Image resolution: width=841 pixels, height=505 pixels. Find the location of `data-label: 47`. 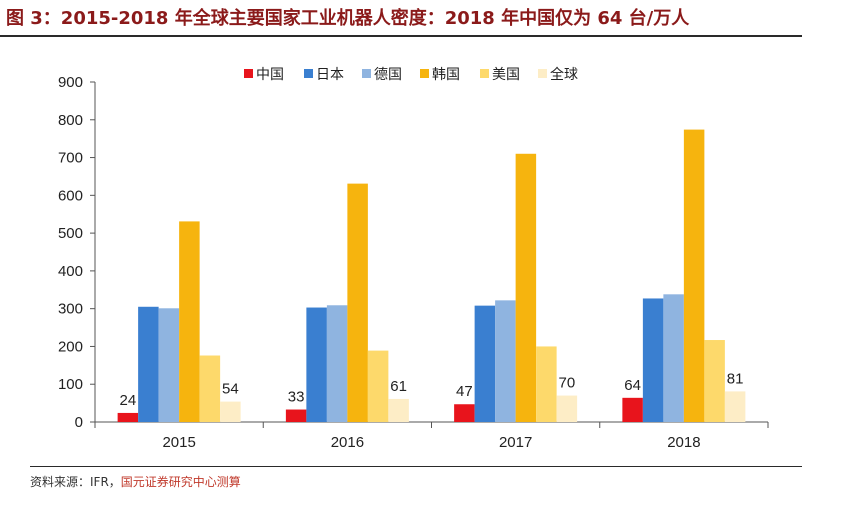

data-label: 47 is located at coordinates (464, 391).